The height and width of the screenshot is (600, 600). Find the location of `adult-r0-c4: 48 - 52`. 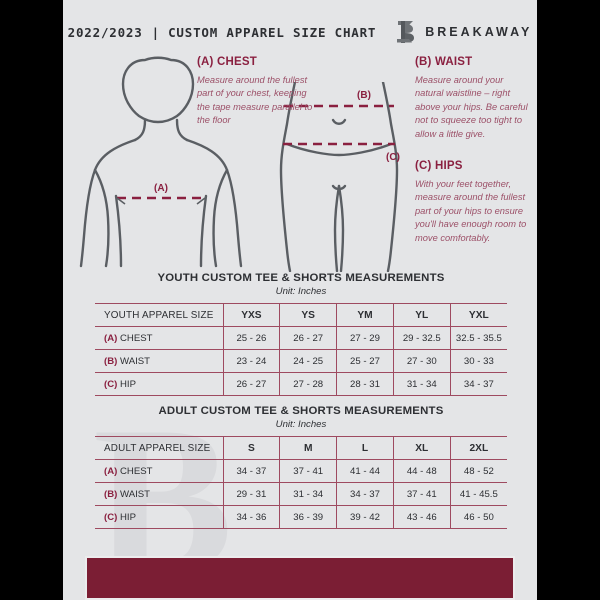

adult-r0-c4: 48 - 52 is located at coordinates (478, 471).